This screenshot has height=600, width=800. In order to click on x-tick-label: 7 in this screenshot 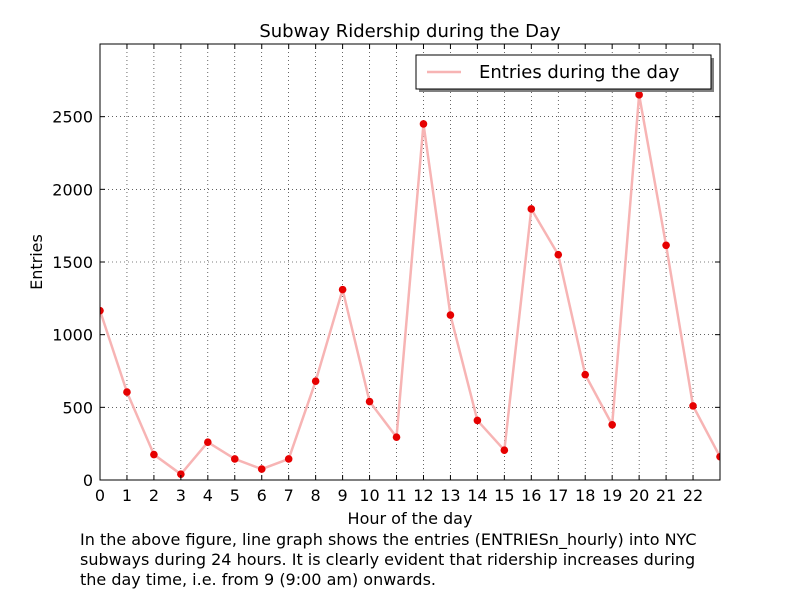, I will do `click(289, 495)`.